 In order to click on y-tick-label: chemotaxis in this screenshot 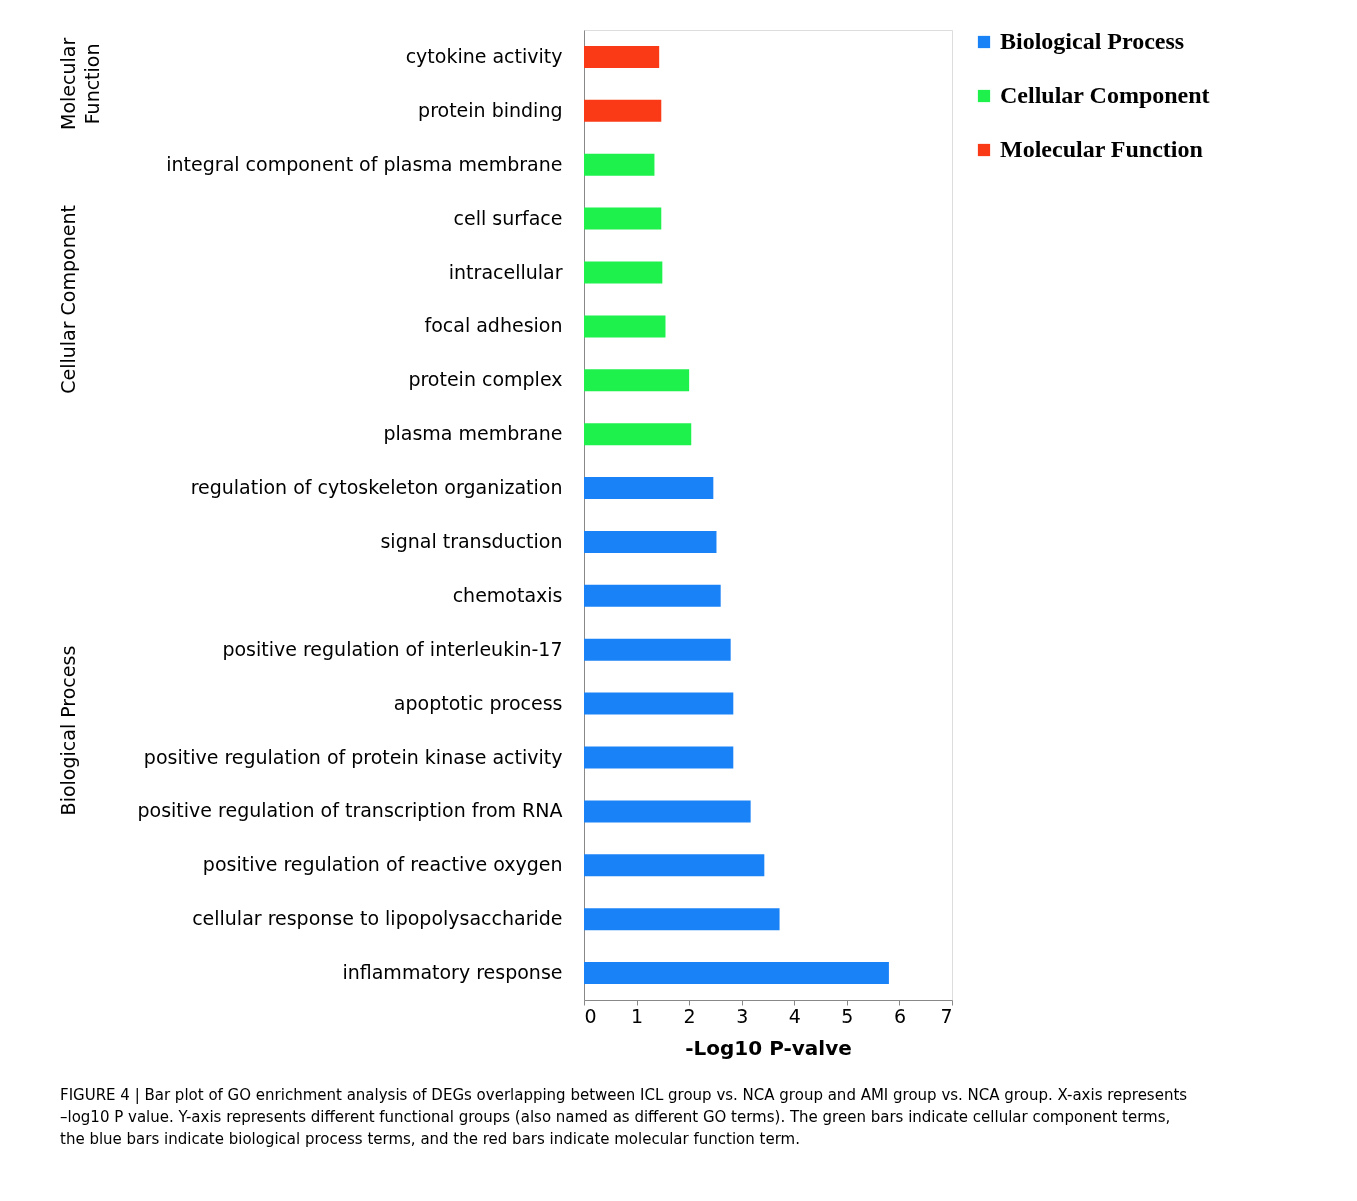, I will do `click(507, 594)`.